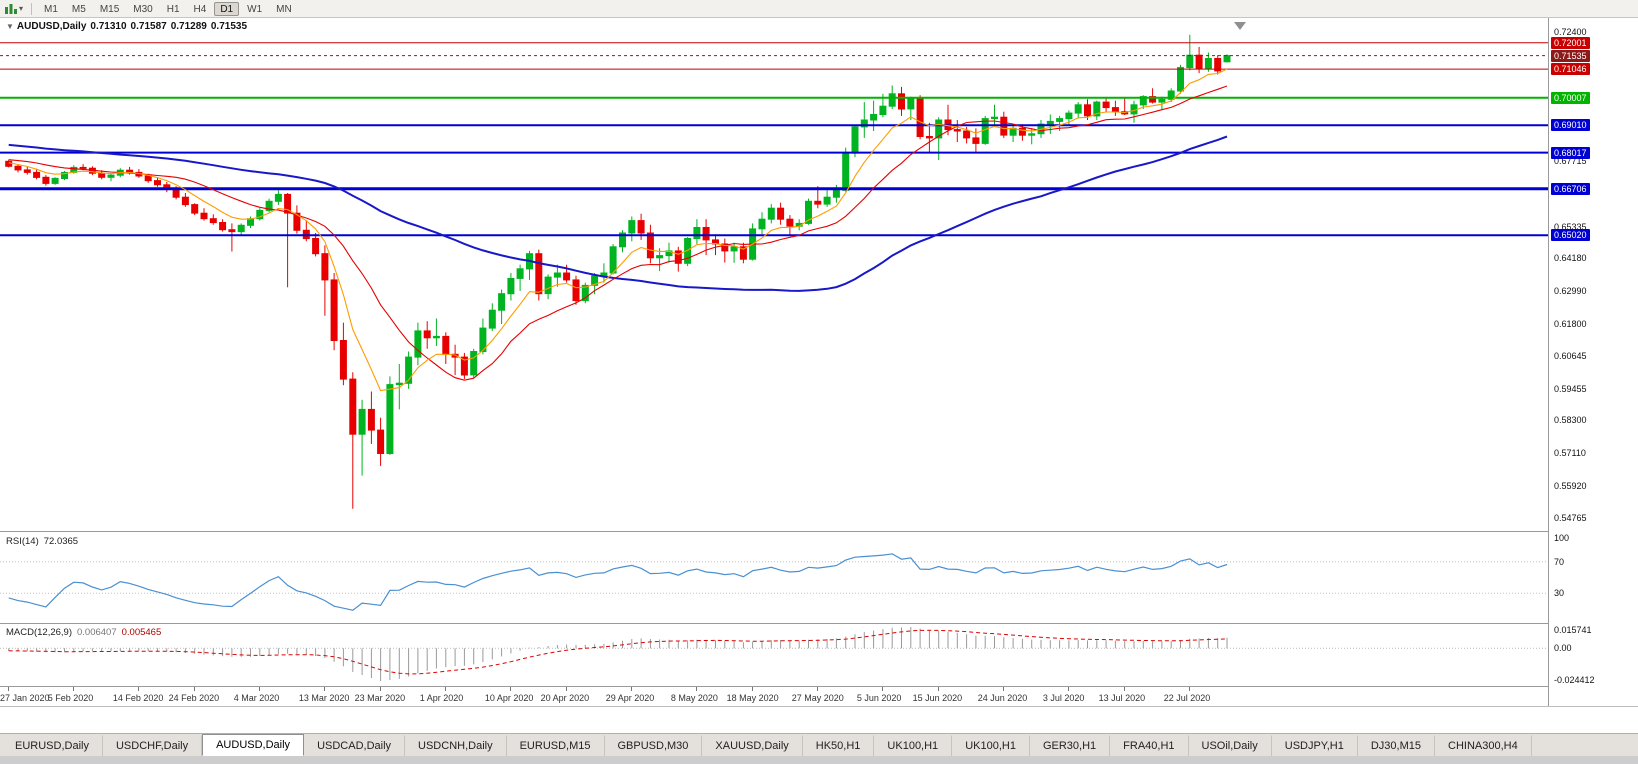 The image size is (1638, 764). Describe the element at coordinates (1570, 420) in the screenshot. I see `price-tick: 0.58300` at that location.